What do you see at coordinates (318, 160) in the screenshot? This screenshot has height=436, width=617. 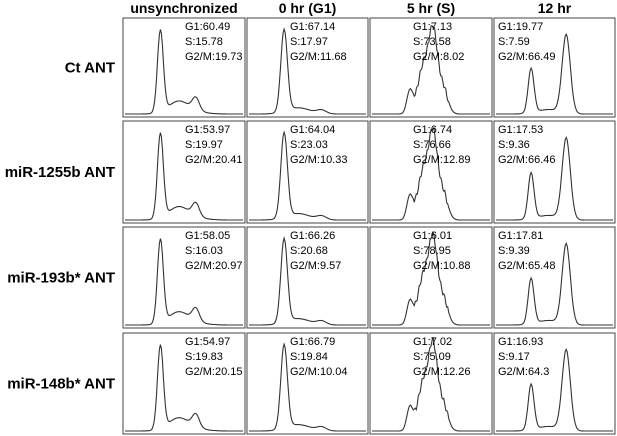 I see `panel-stat: G2/M:10.33` at bounding box center [318, 160].